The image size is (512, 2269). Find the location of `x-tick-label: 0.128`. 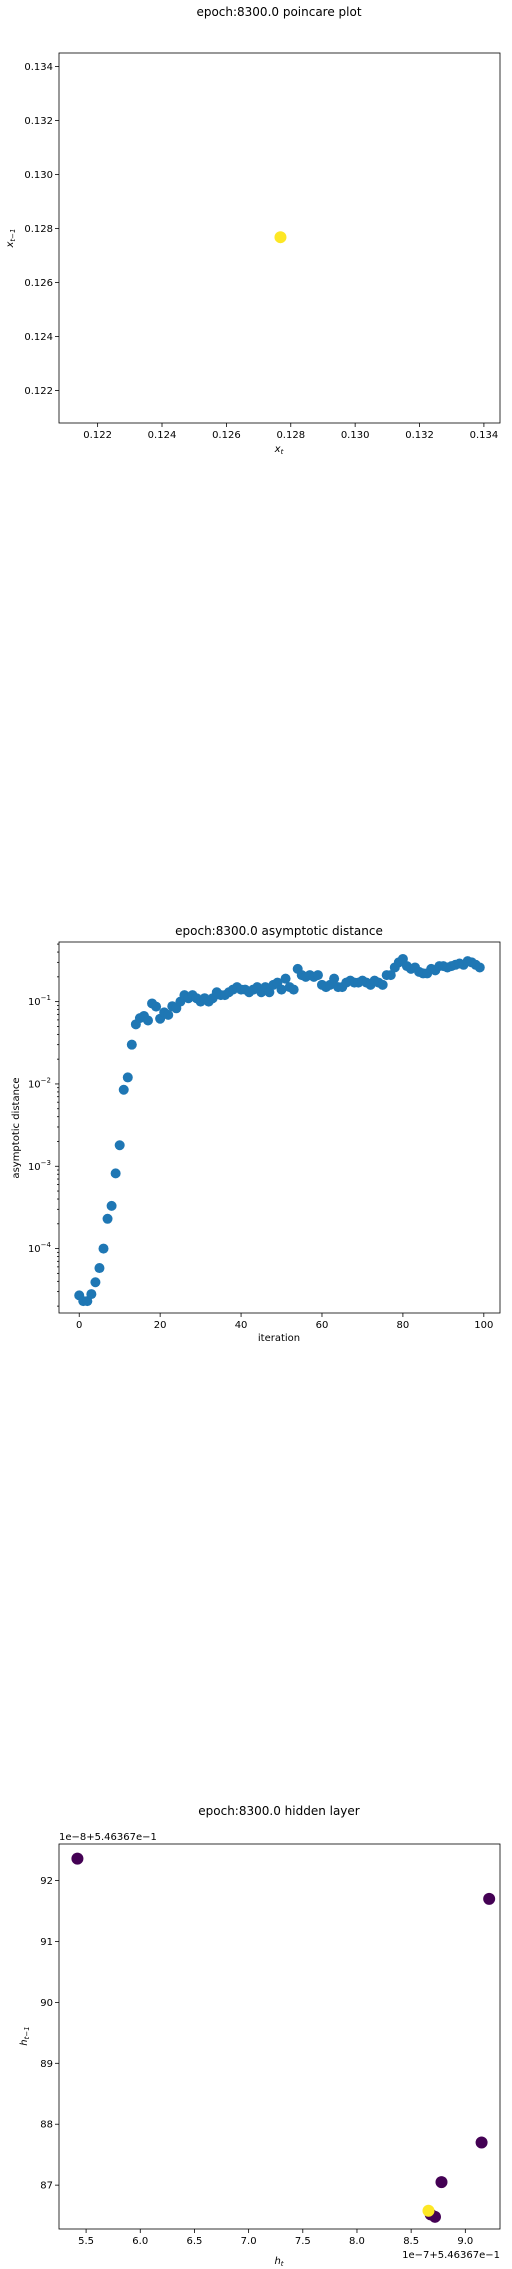

x-tick-label: 0.128 is located at coordinates (290, 435).